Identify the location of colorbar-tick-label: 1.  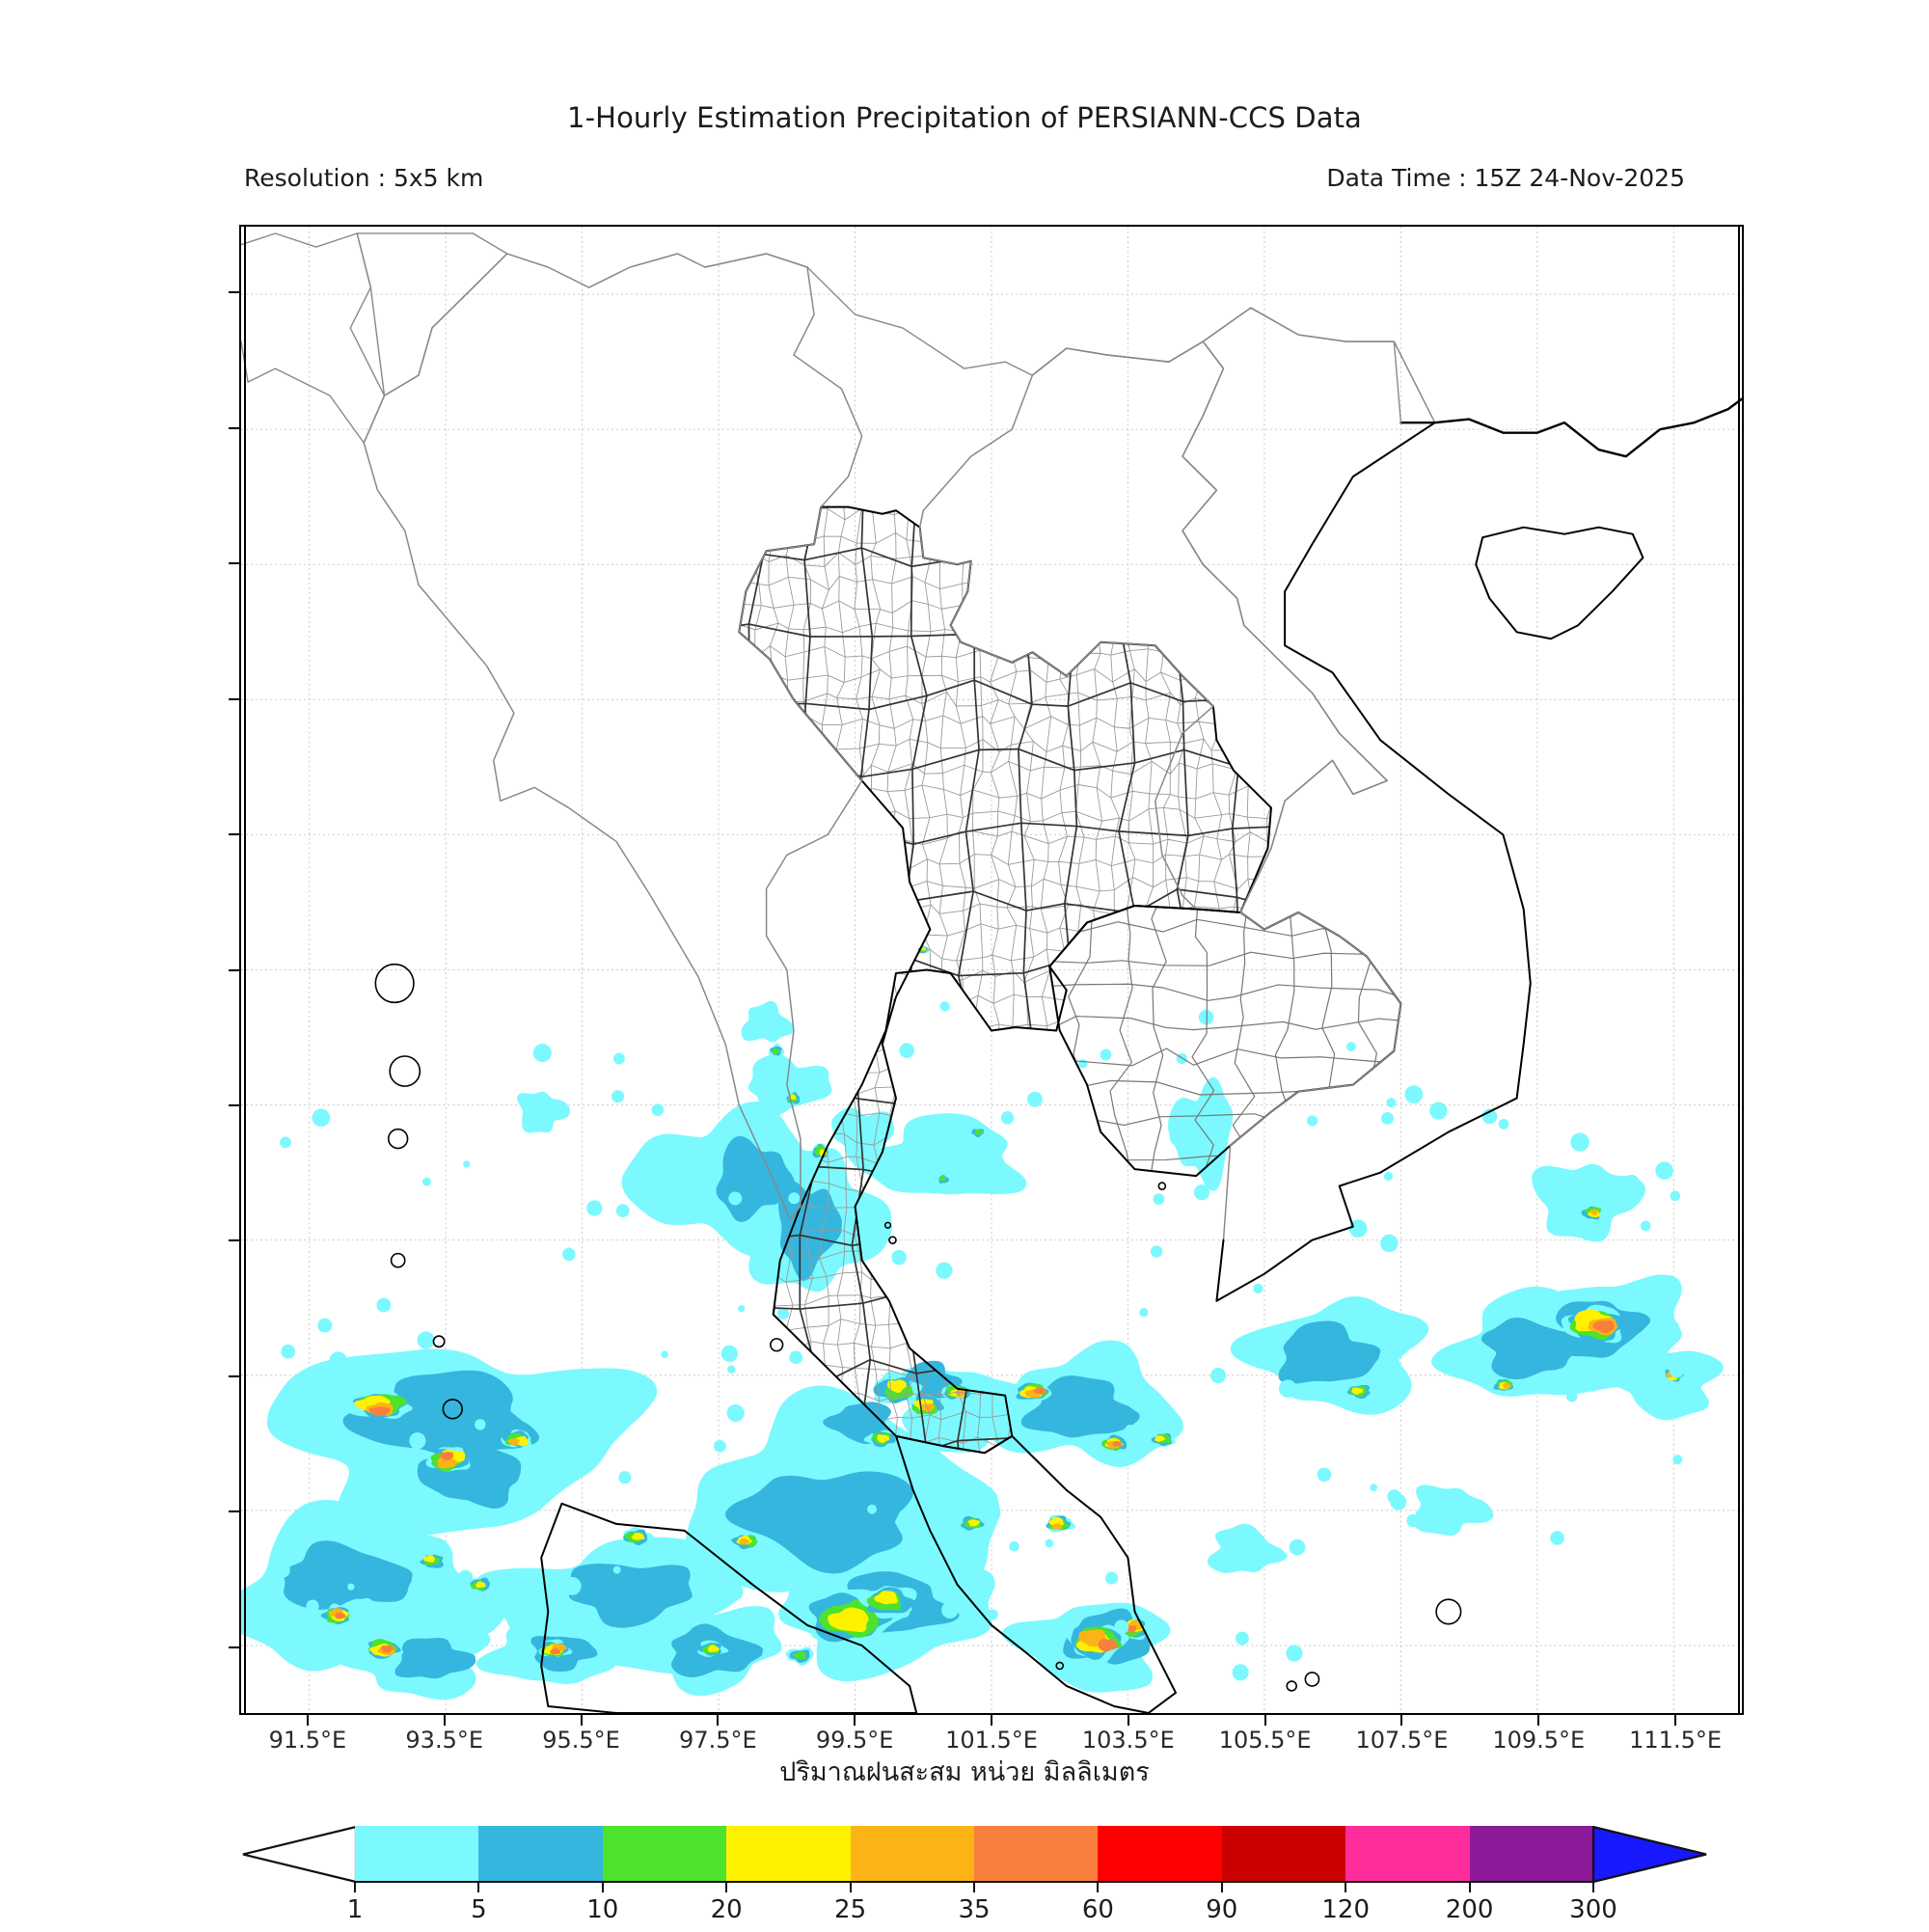
(355, 1909).